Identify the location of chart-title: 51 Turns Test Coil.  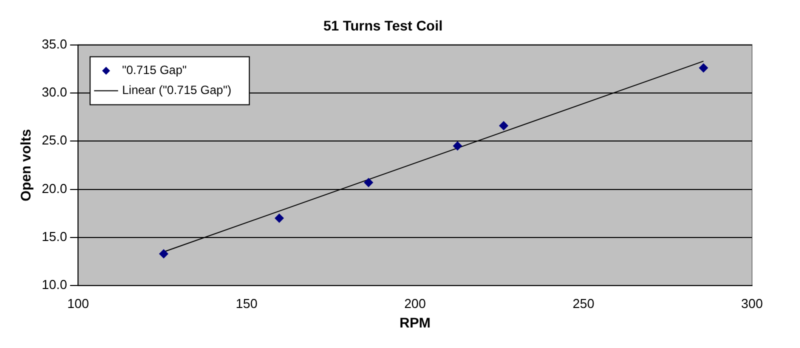
(383, 25).